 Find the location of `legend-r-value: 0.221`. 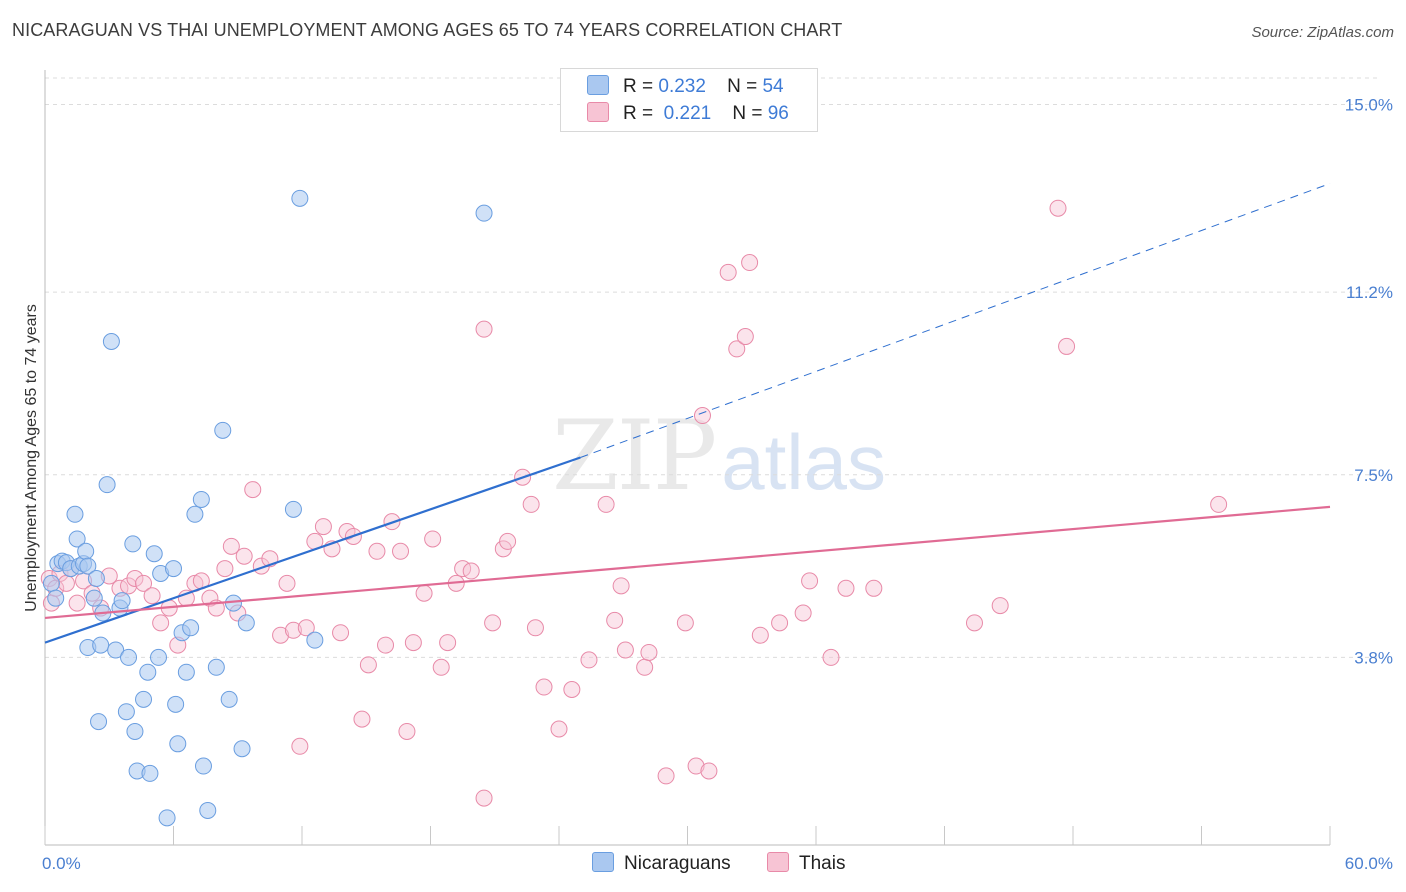

legend-r-value: 0.221 is located at coordinates (687, 113).